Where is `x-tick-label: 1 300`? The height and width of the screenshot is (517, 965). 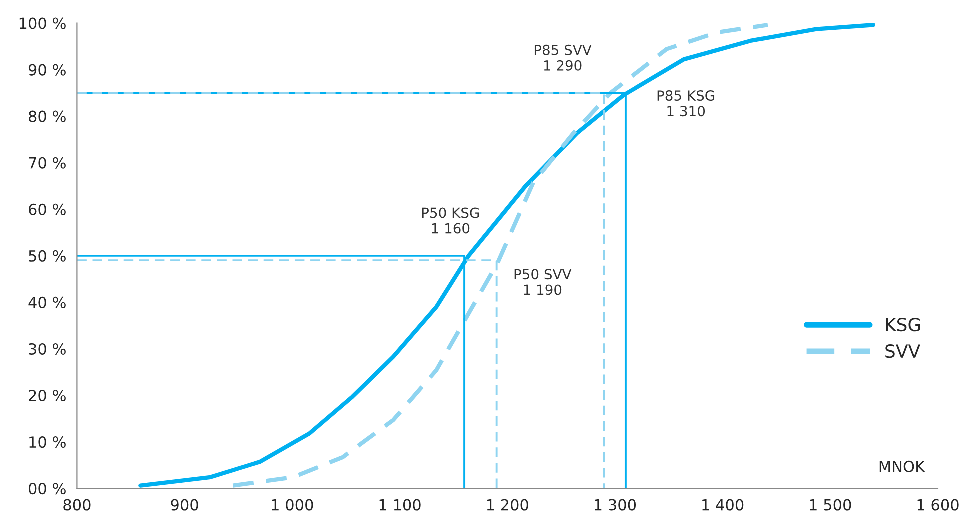 x-tick-label: 1 300 is located at coordinates (615, 505).